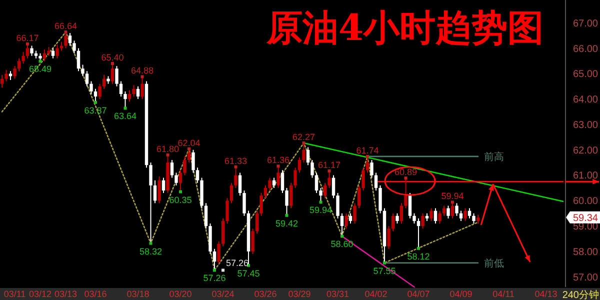 The width and height of the screenshot is (600, 300). Describe the element at coordinates (138, 294) in the screenshot. I see `x-tick-label: 03/18` at that location.